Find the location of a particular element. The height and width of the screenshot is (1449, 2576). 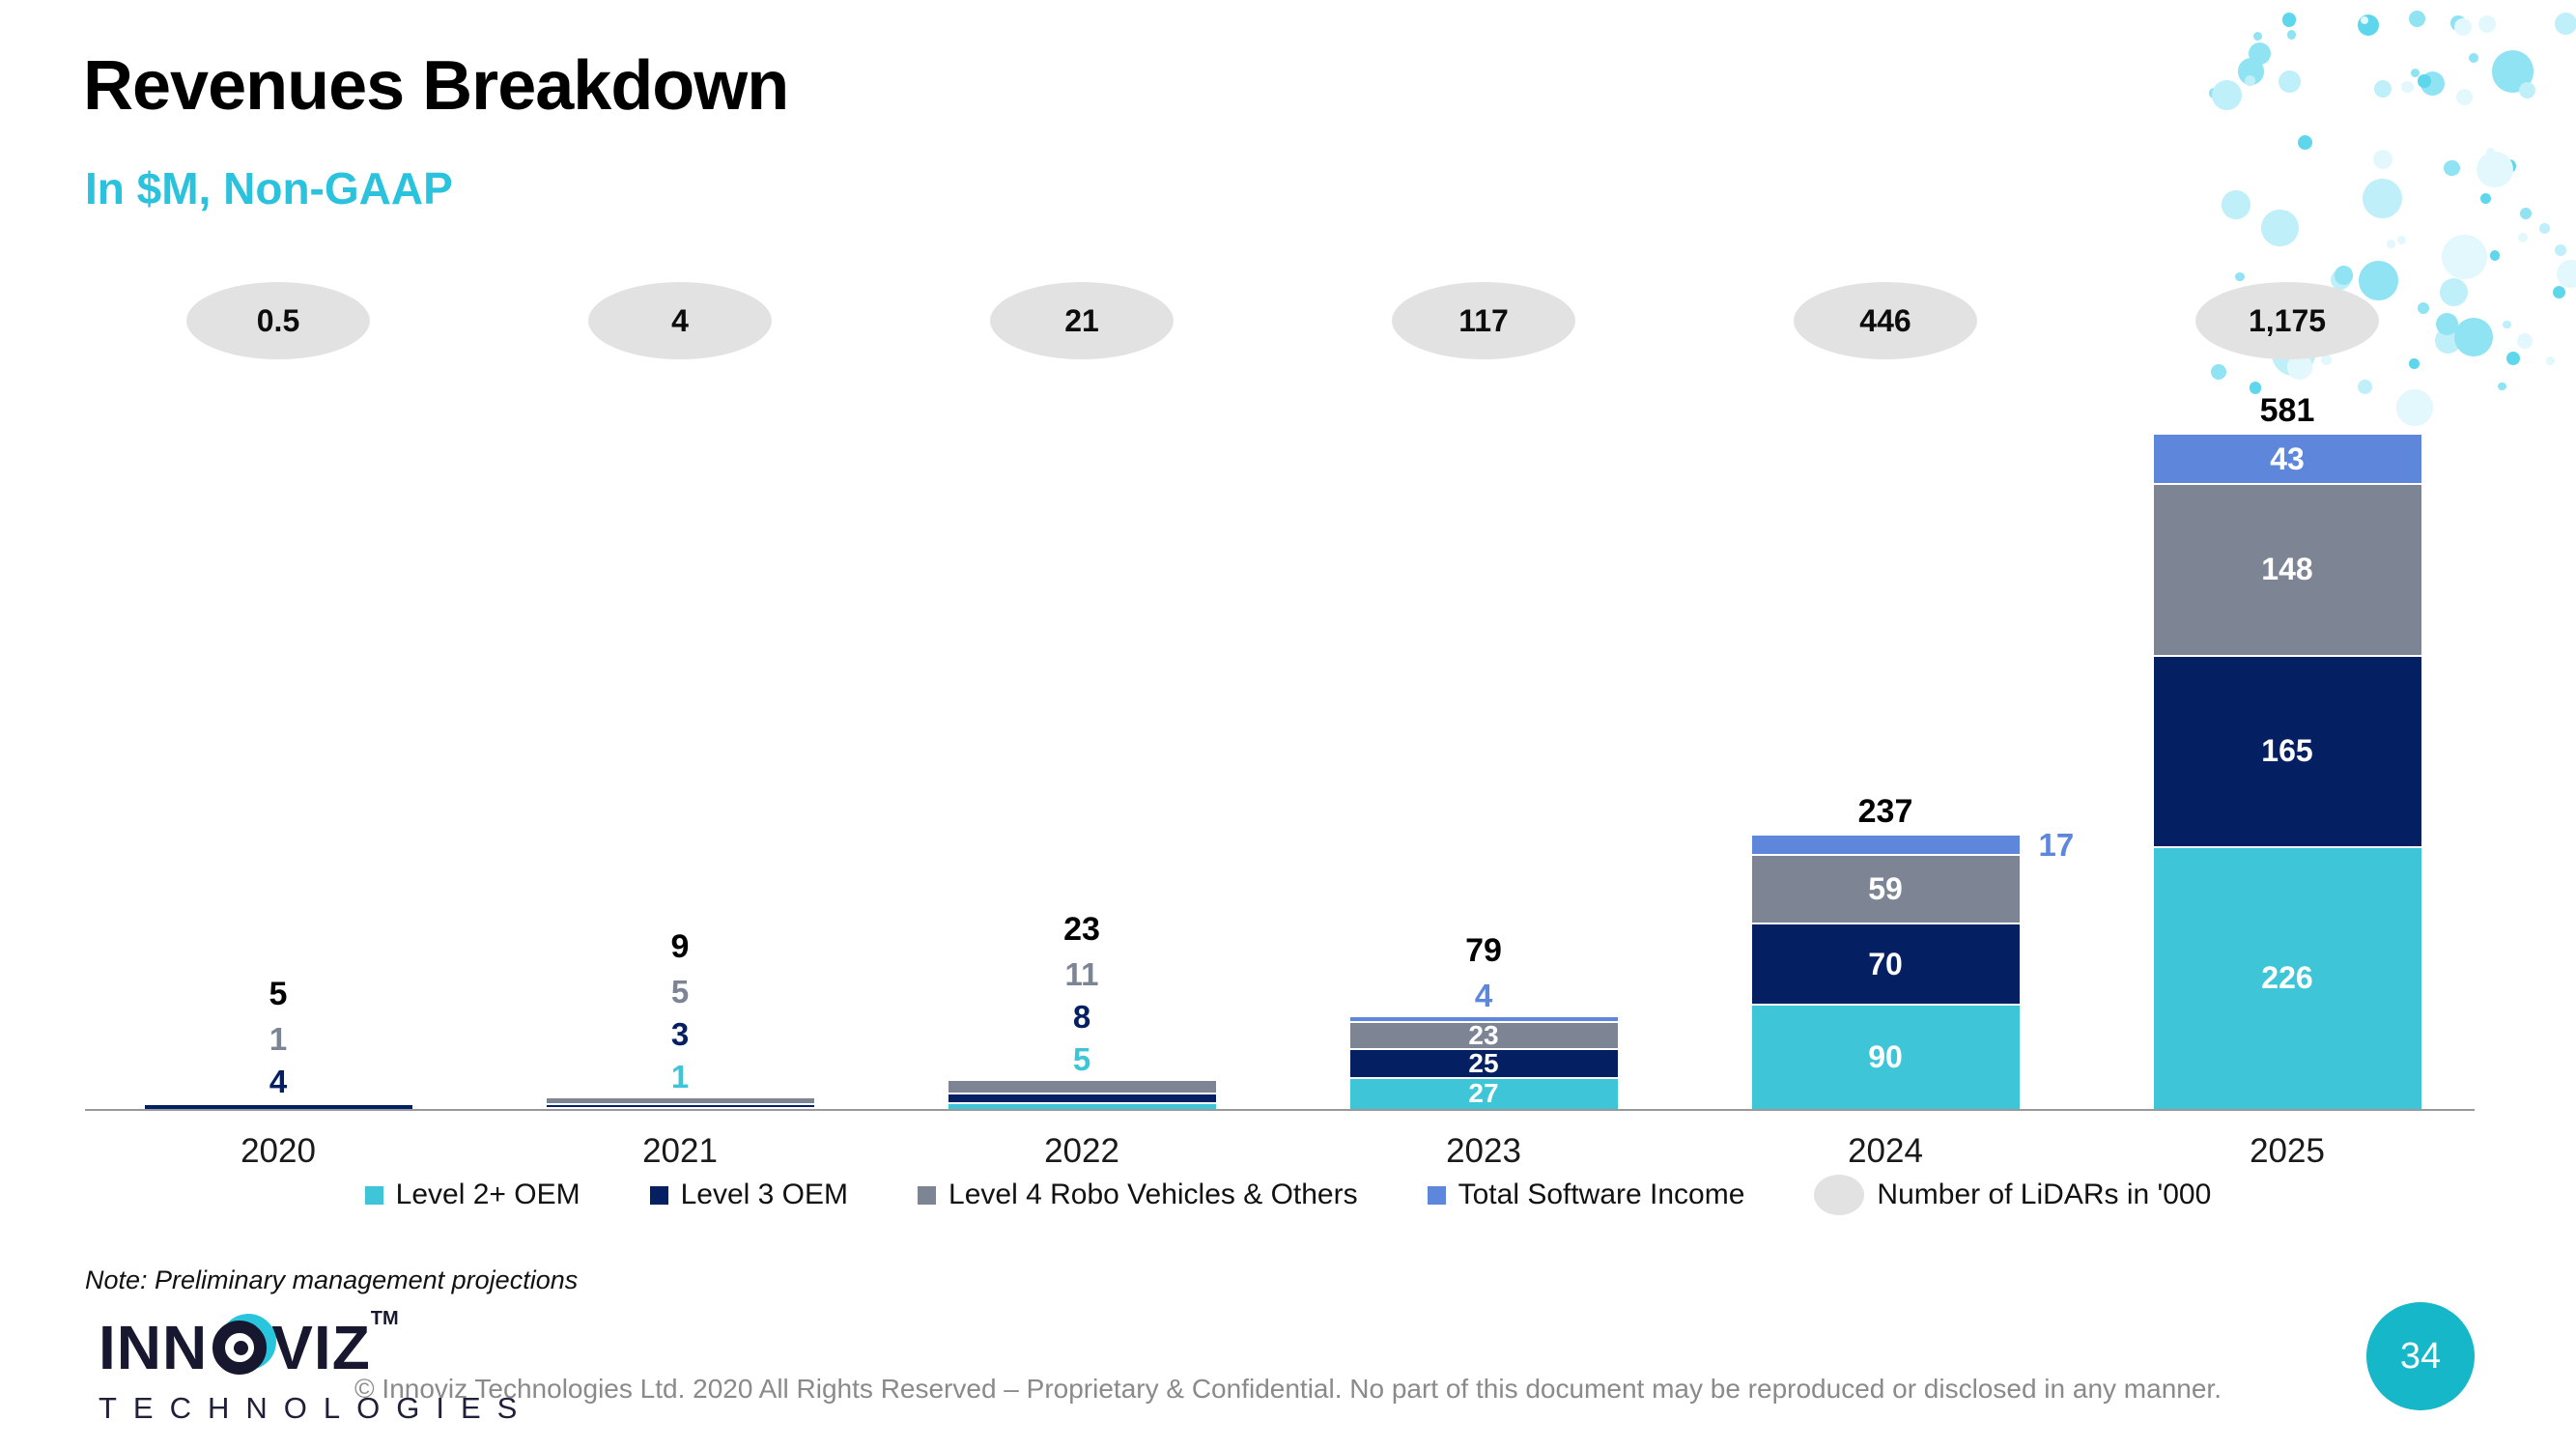

innoviz-logo: INN VIZ TM TECHNOLOGIES is located at coordinates (316, 1367).